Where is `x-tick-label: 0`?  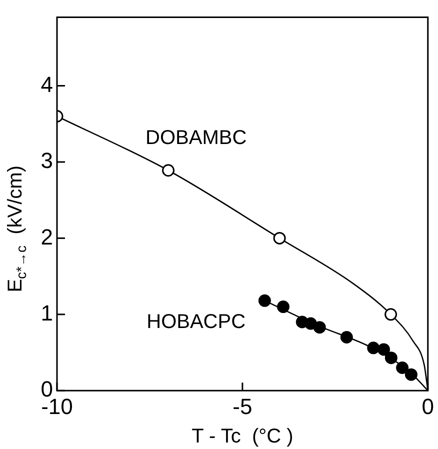
x-tick-label: 0 is located at coordinates (428, 406).